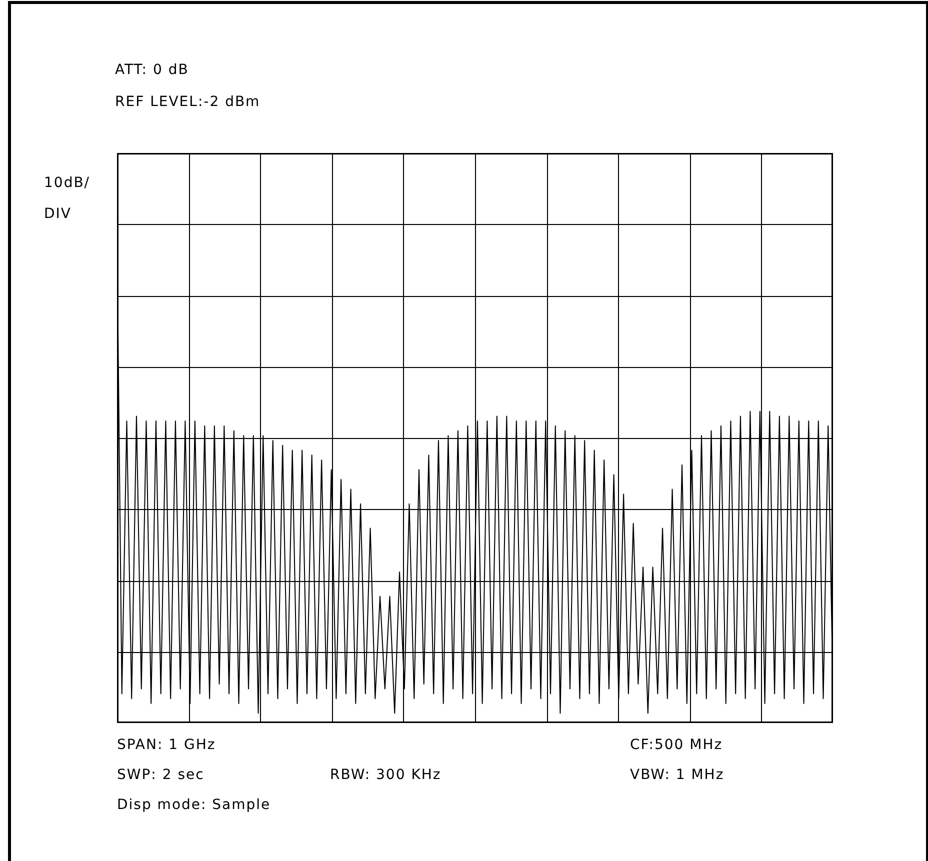 Image resolution: width=928 pixels, height=861 pixels. Describe the element at coordinates (187, 102) in the screenshot. I see `text: REF LEVEL:-2 dBm` at that location.